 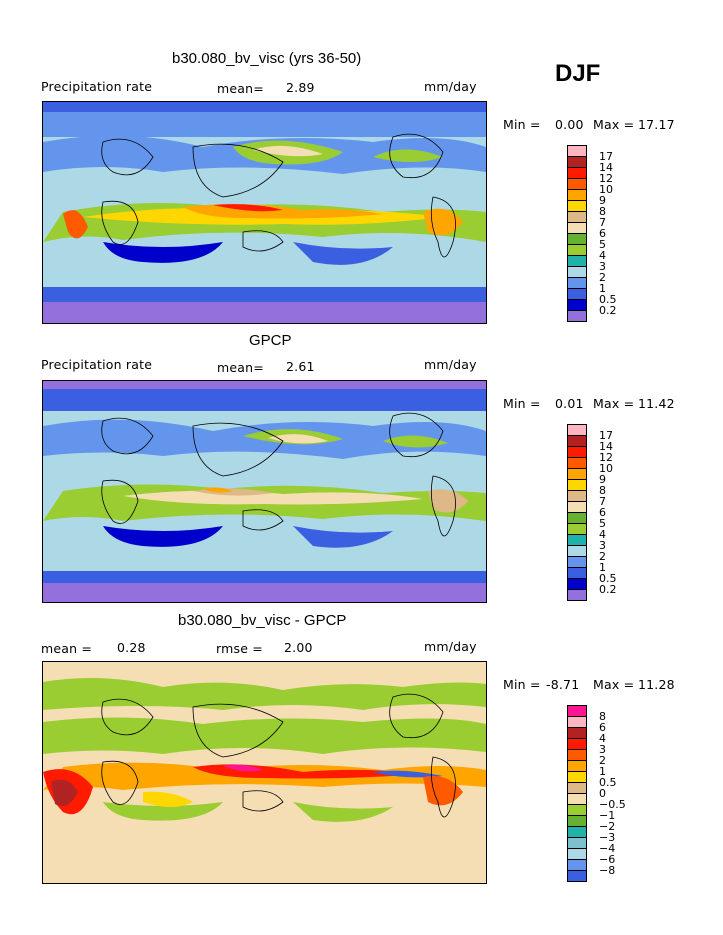 What do you see at coordinates (270, 340) in the screenshot?
I see `panel-title: GPCP` at bounding box center [270, 340].